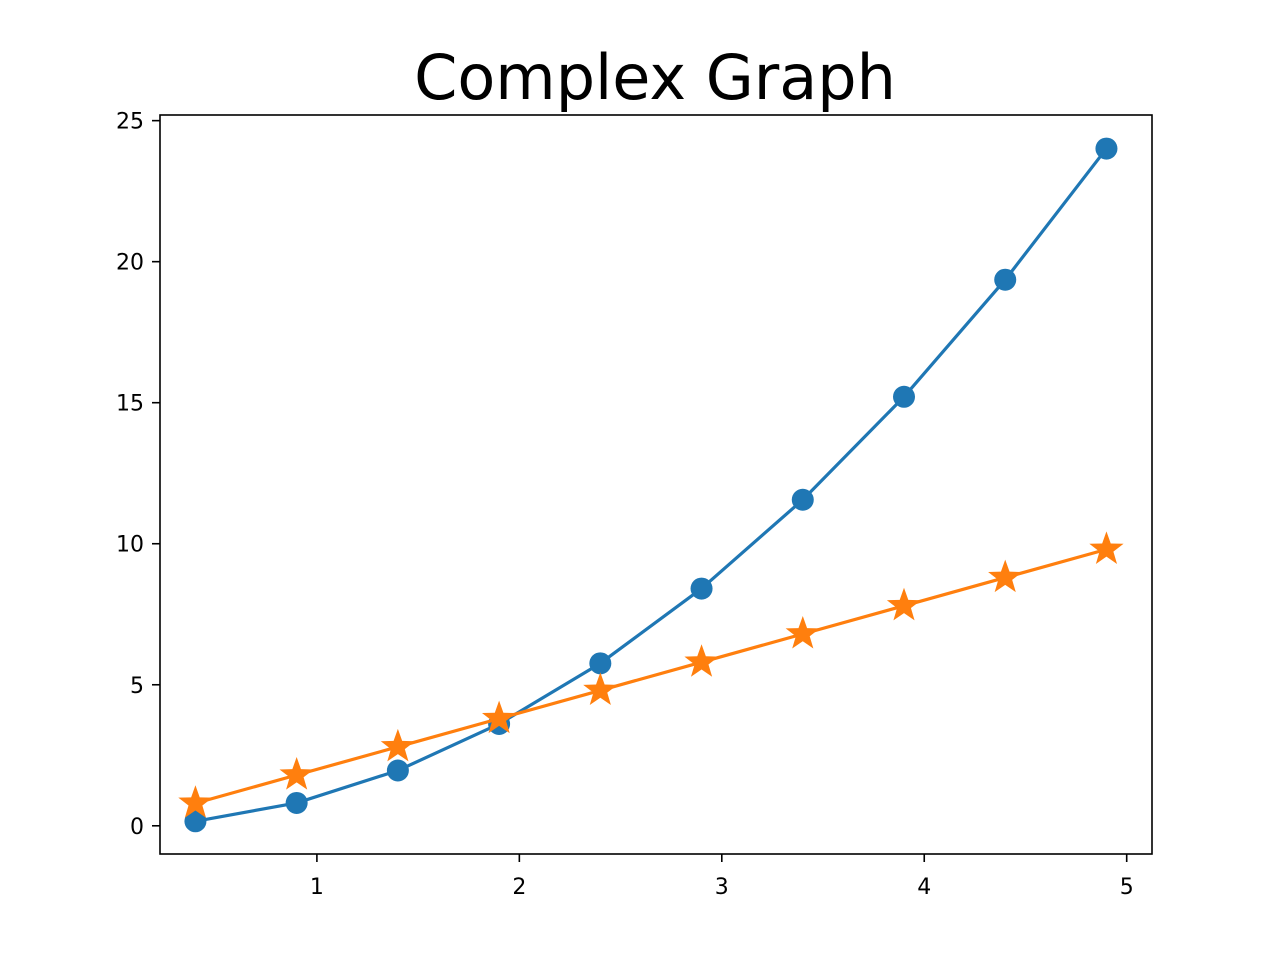 Image resolution: width=1280 pixels, height=960 pixels. I want to click on y-tick-label: 20, so click(130, 263).